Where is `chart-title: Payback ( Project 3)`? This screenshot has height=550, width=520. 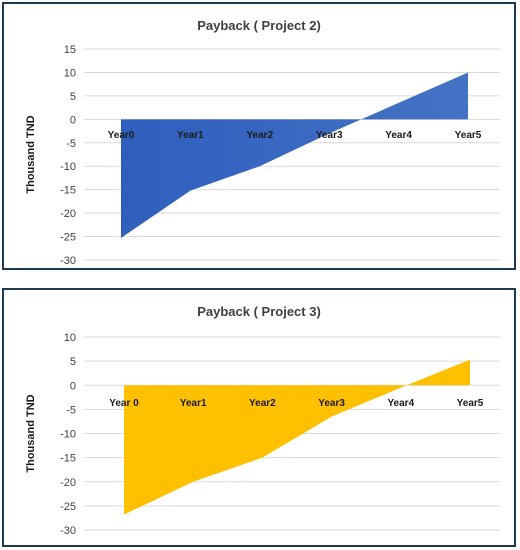 chart-title: Payback ( Project 3) is located at coordinates (259, 311).